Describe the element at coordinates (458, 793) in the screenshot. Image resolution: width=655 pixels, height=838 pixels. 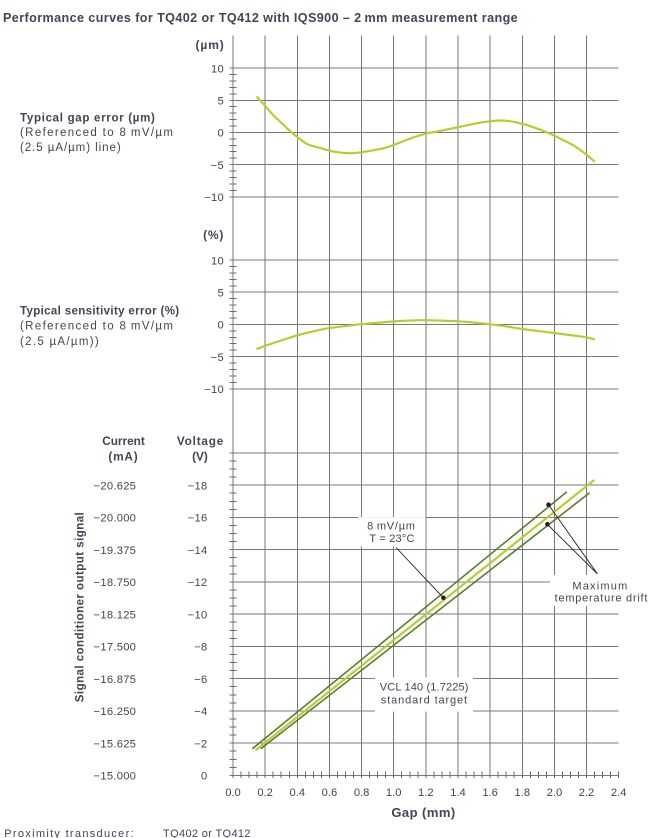
I see `svg-text: 1.4` at that location.